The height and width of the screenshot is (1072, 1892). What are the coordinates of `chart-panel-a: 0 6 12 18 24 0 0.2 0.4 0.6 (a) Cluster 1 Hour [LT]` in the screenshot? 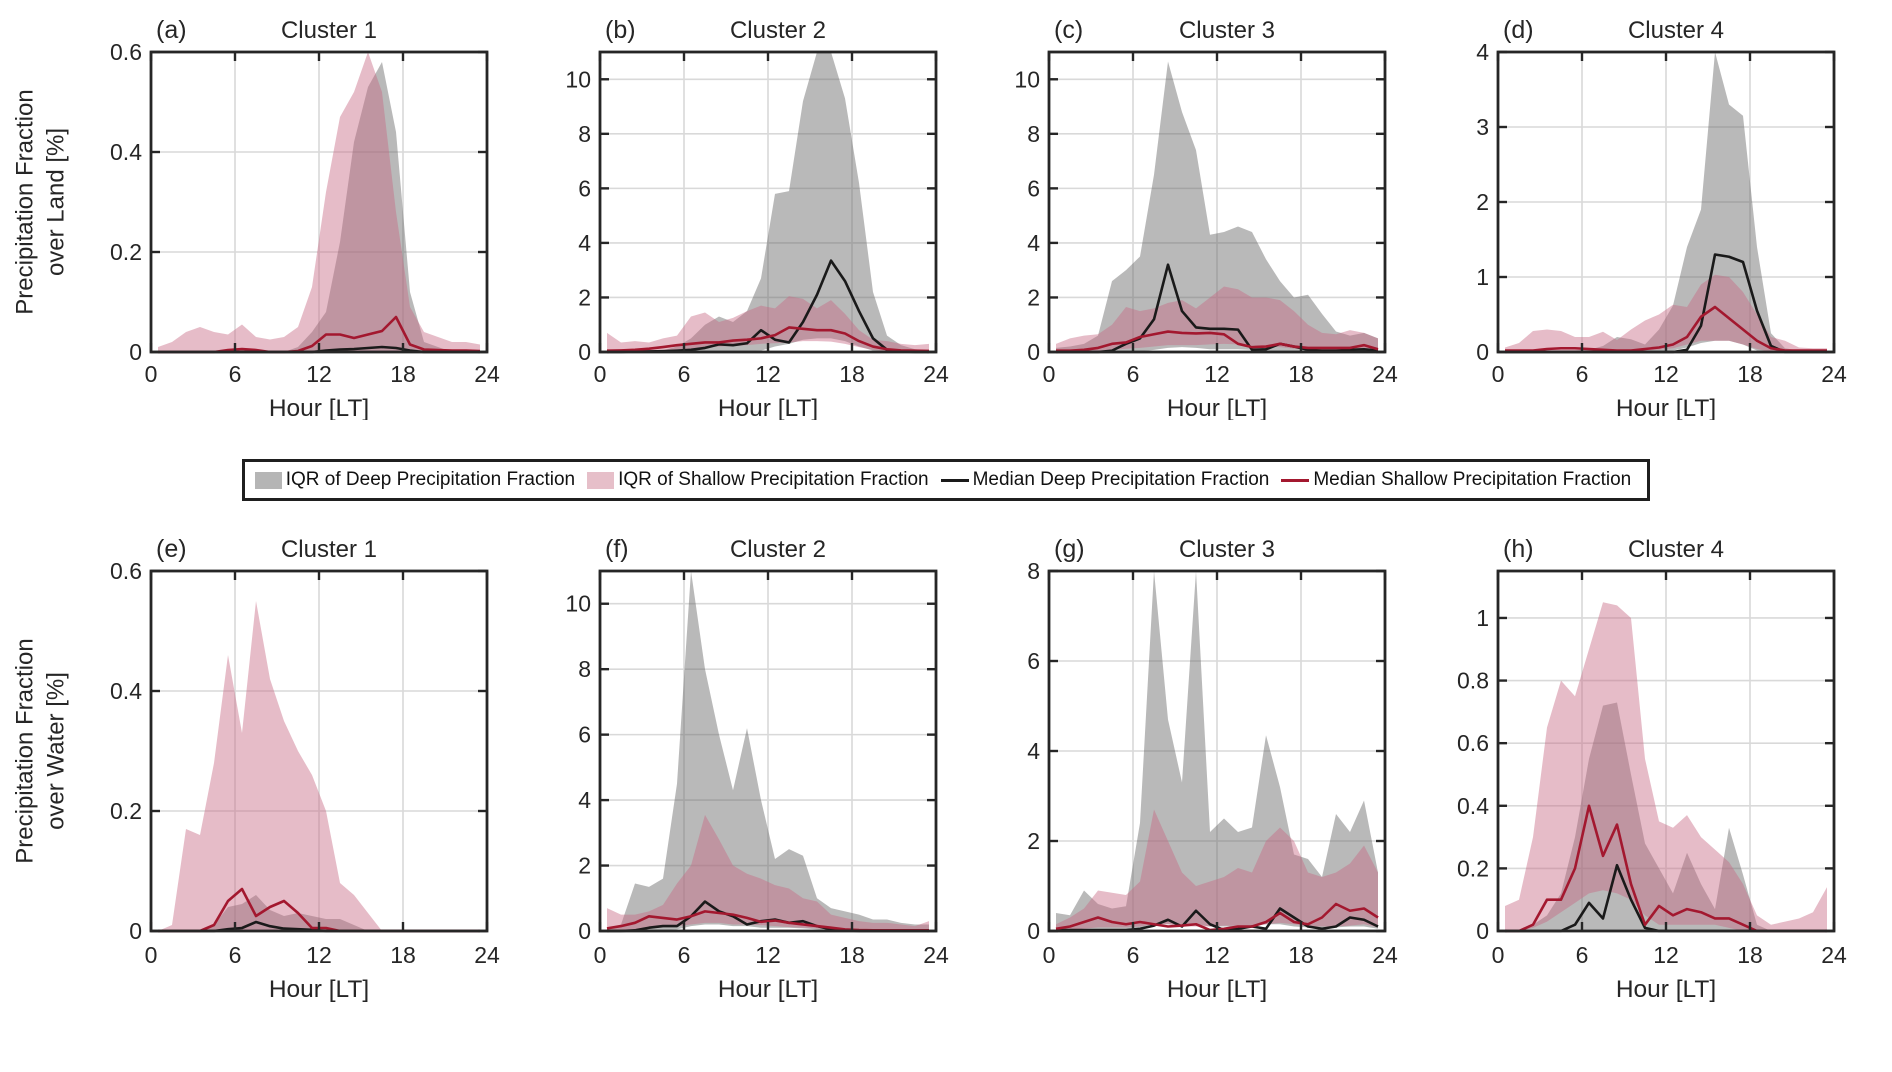 It's located at (305, 219).